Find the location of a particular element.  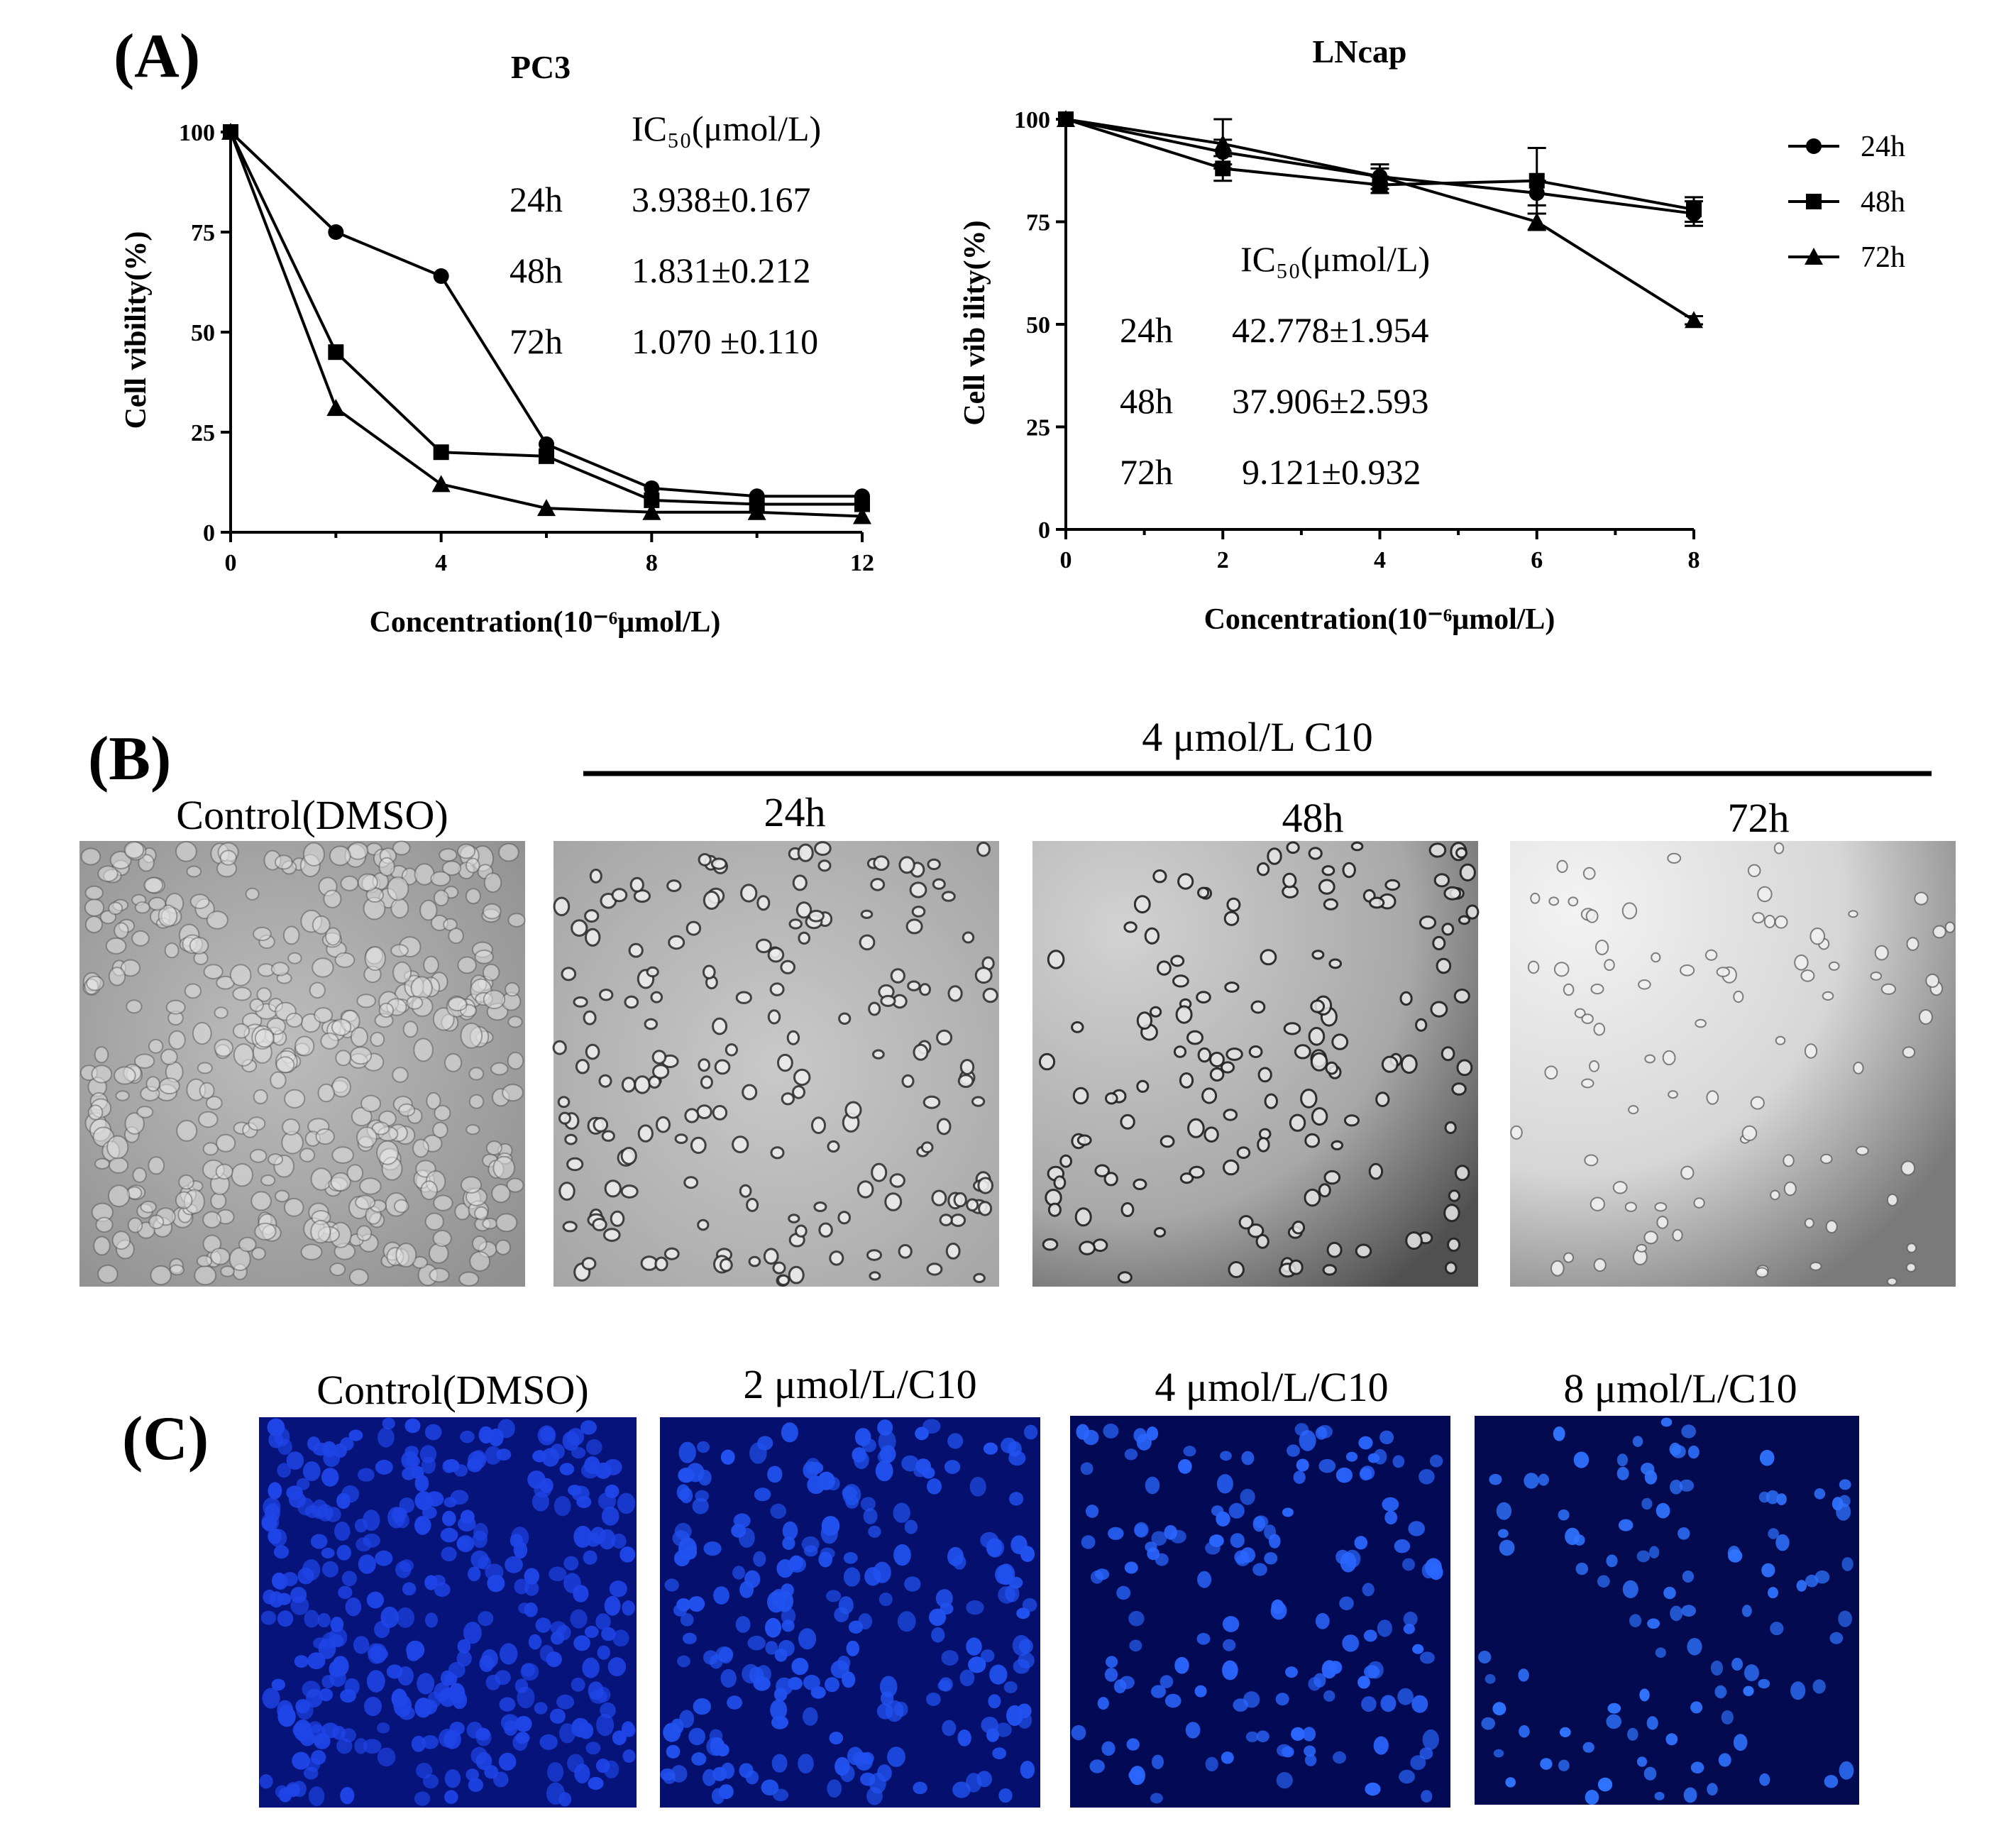

fluorescence-2umol is located at coordinates (850, 1613).